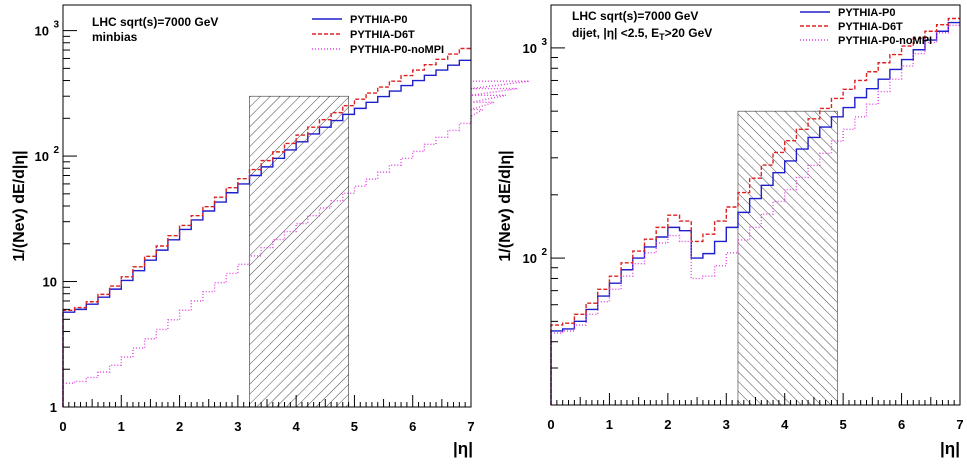  I want to click on left-yticks, so click(70, 219).